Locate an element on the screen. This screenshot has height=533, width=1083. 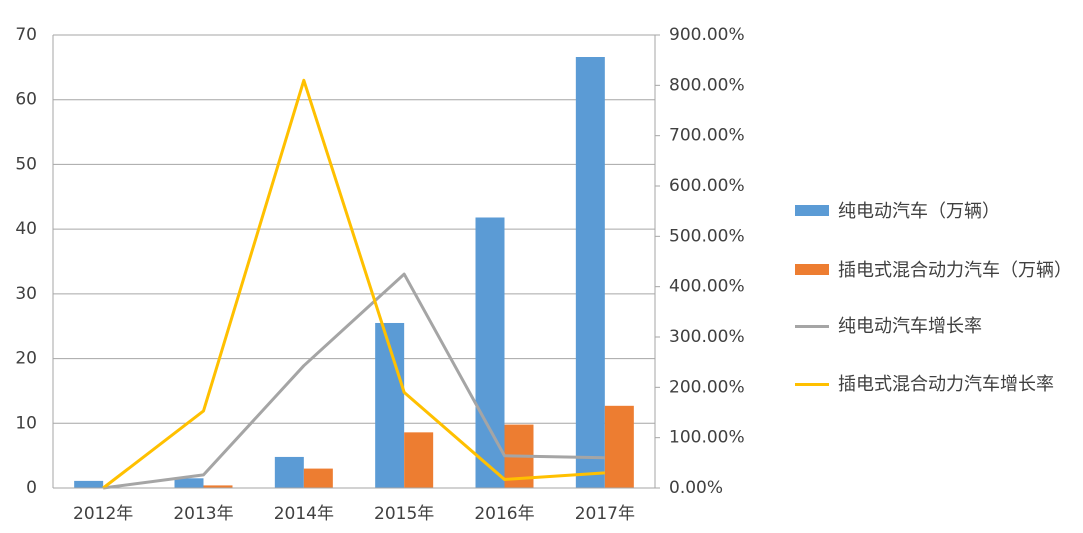
x-tick-label: 2014年 is located at coordinates (304, 514).